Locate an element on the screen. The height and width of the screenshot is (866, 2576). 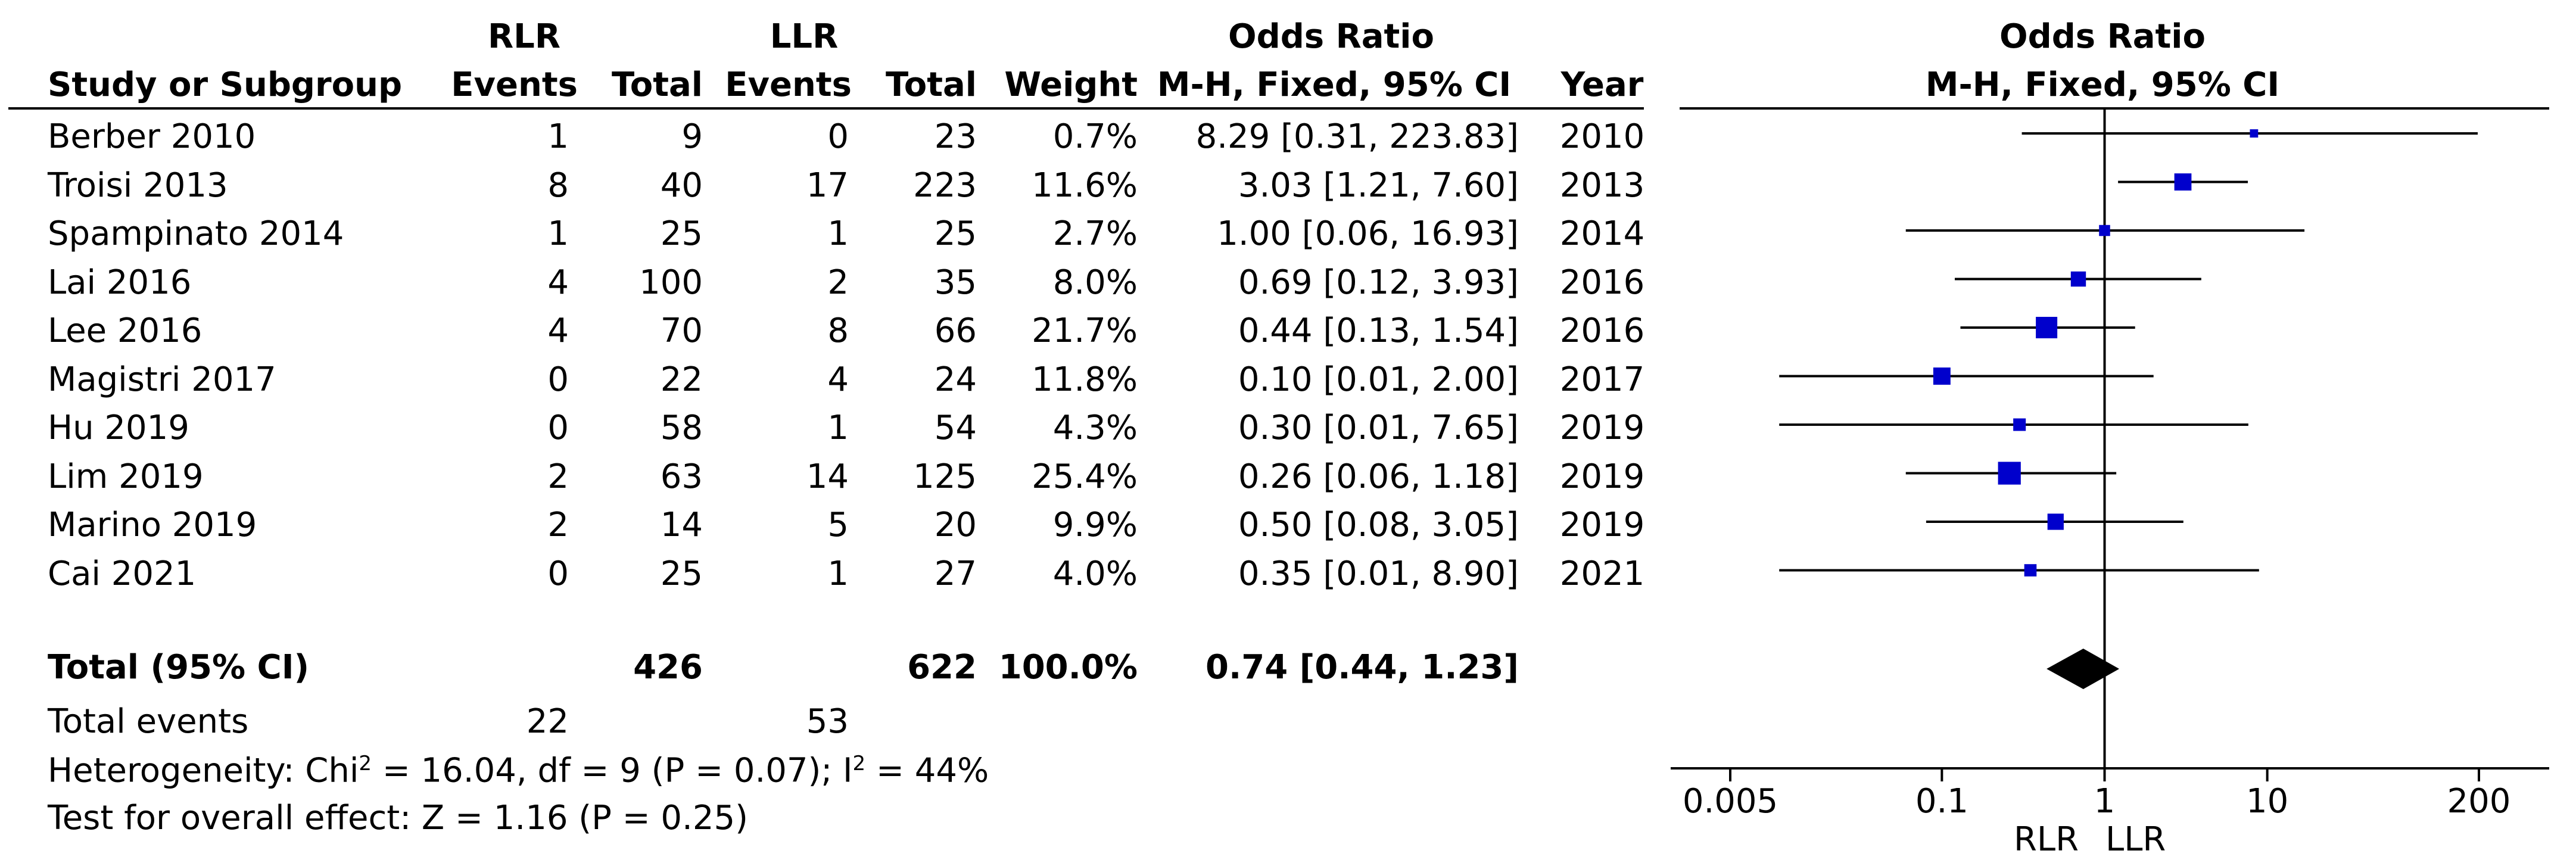
weight-cell: 9.9% is located at coordinates (1095, 525).